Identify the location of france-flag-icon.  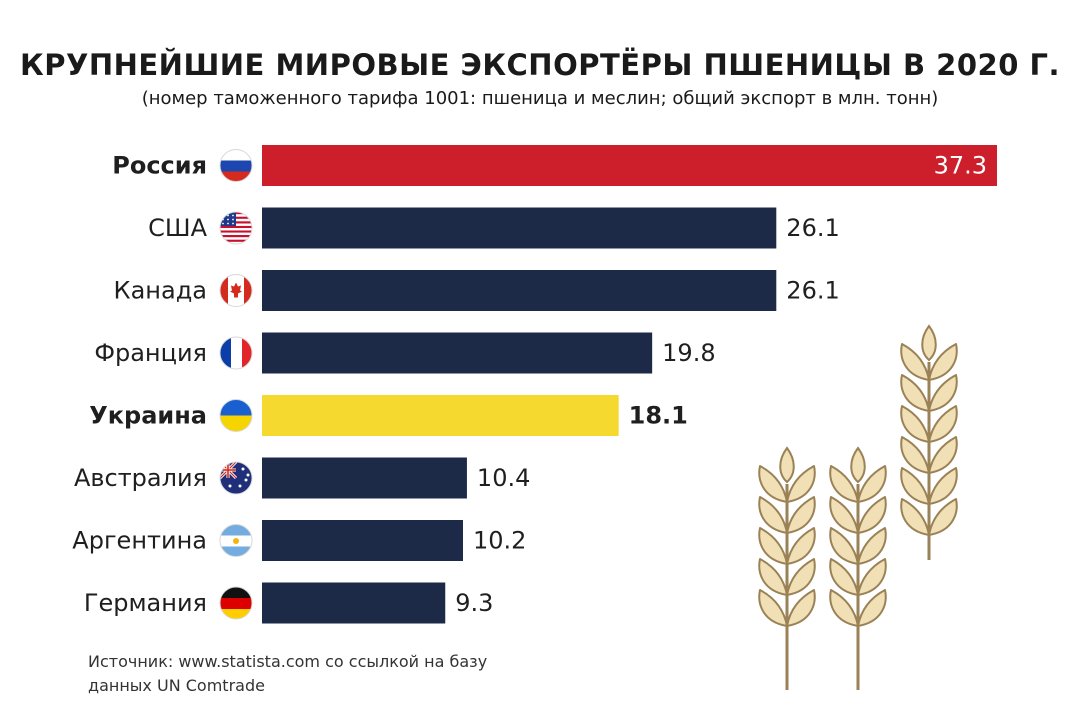
(236, 353).